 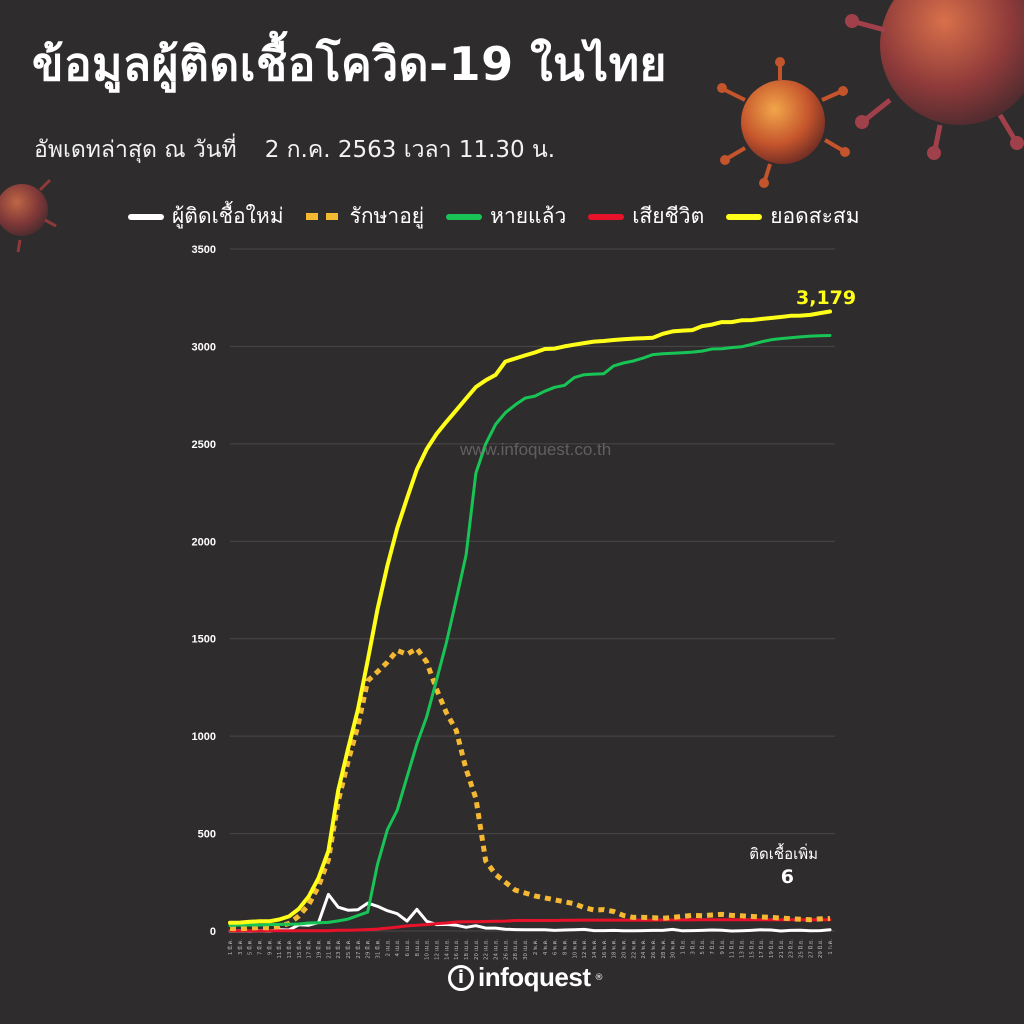 I want to click on x-tick-label: 24 เม.ย., so click(x=497, y=949).